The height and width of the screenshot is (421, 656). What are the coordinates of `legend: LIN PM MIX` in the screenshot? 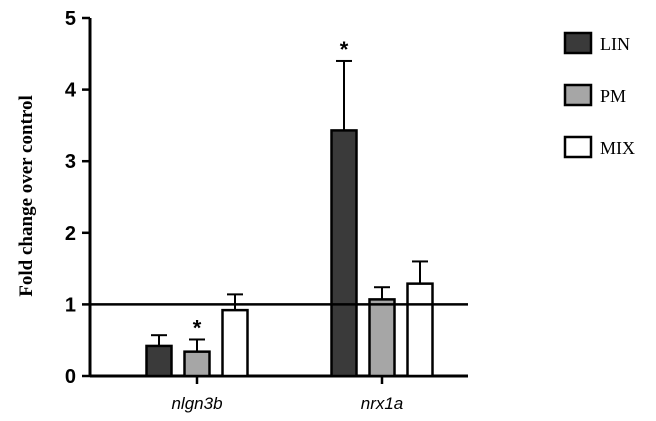 It's located at (599, 95).